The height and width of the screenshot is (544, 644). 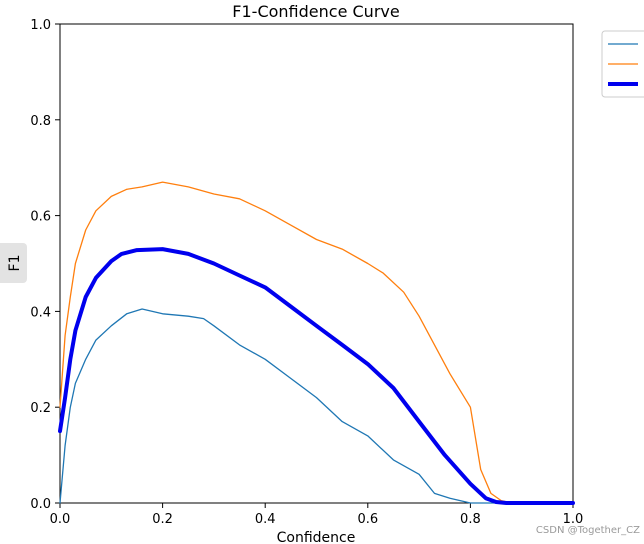 I want to click on x-tick-label: 0.2, so click(x=162, y=519).